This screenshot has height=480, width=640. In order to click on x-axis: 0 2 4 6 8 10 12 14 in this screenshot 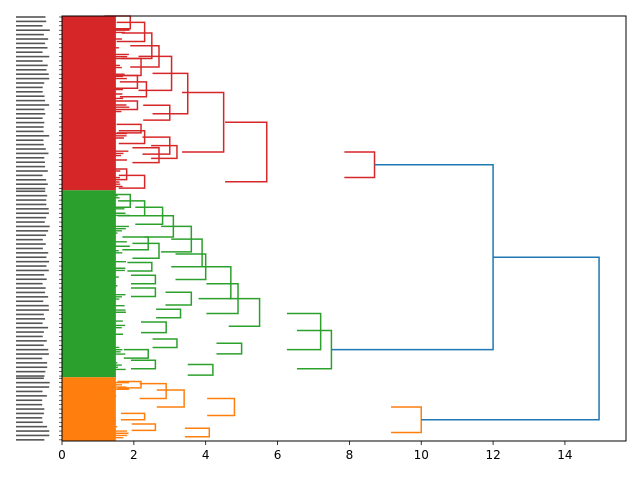, I will do `click(315, 451)`.